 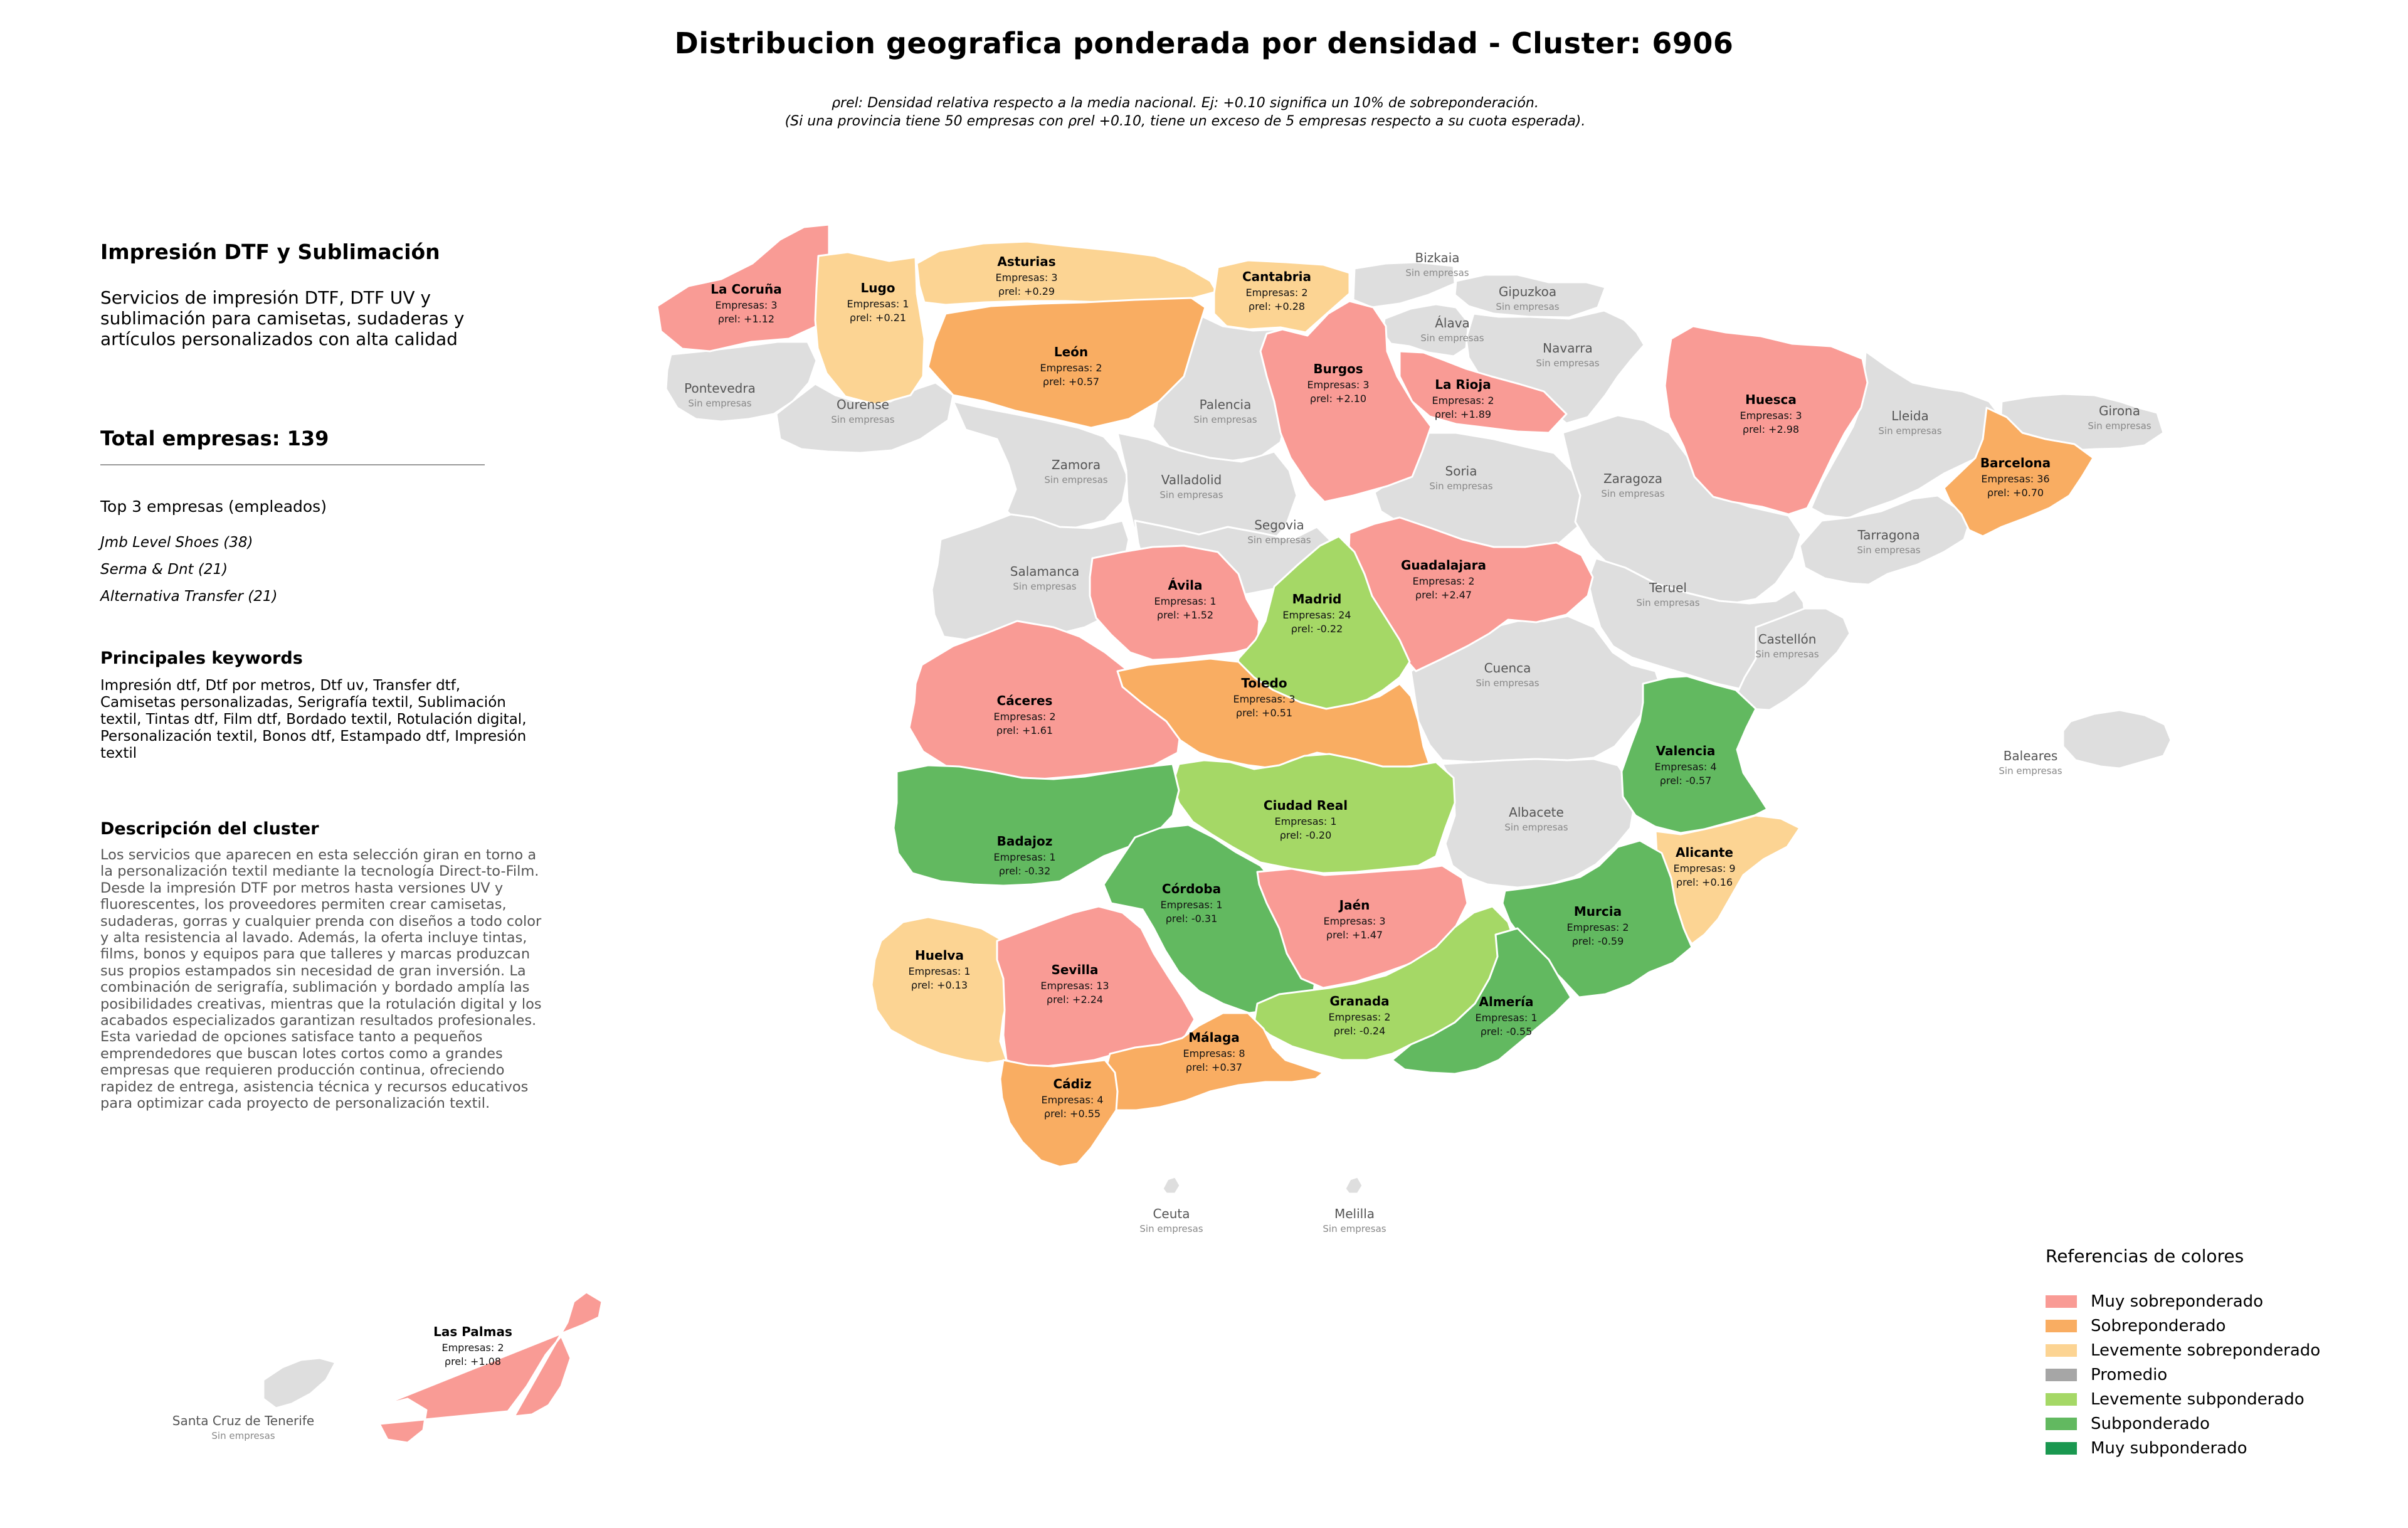 I want to click on label-asturias: Asturias, so click(x=1026, y=261).